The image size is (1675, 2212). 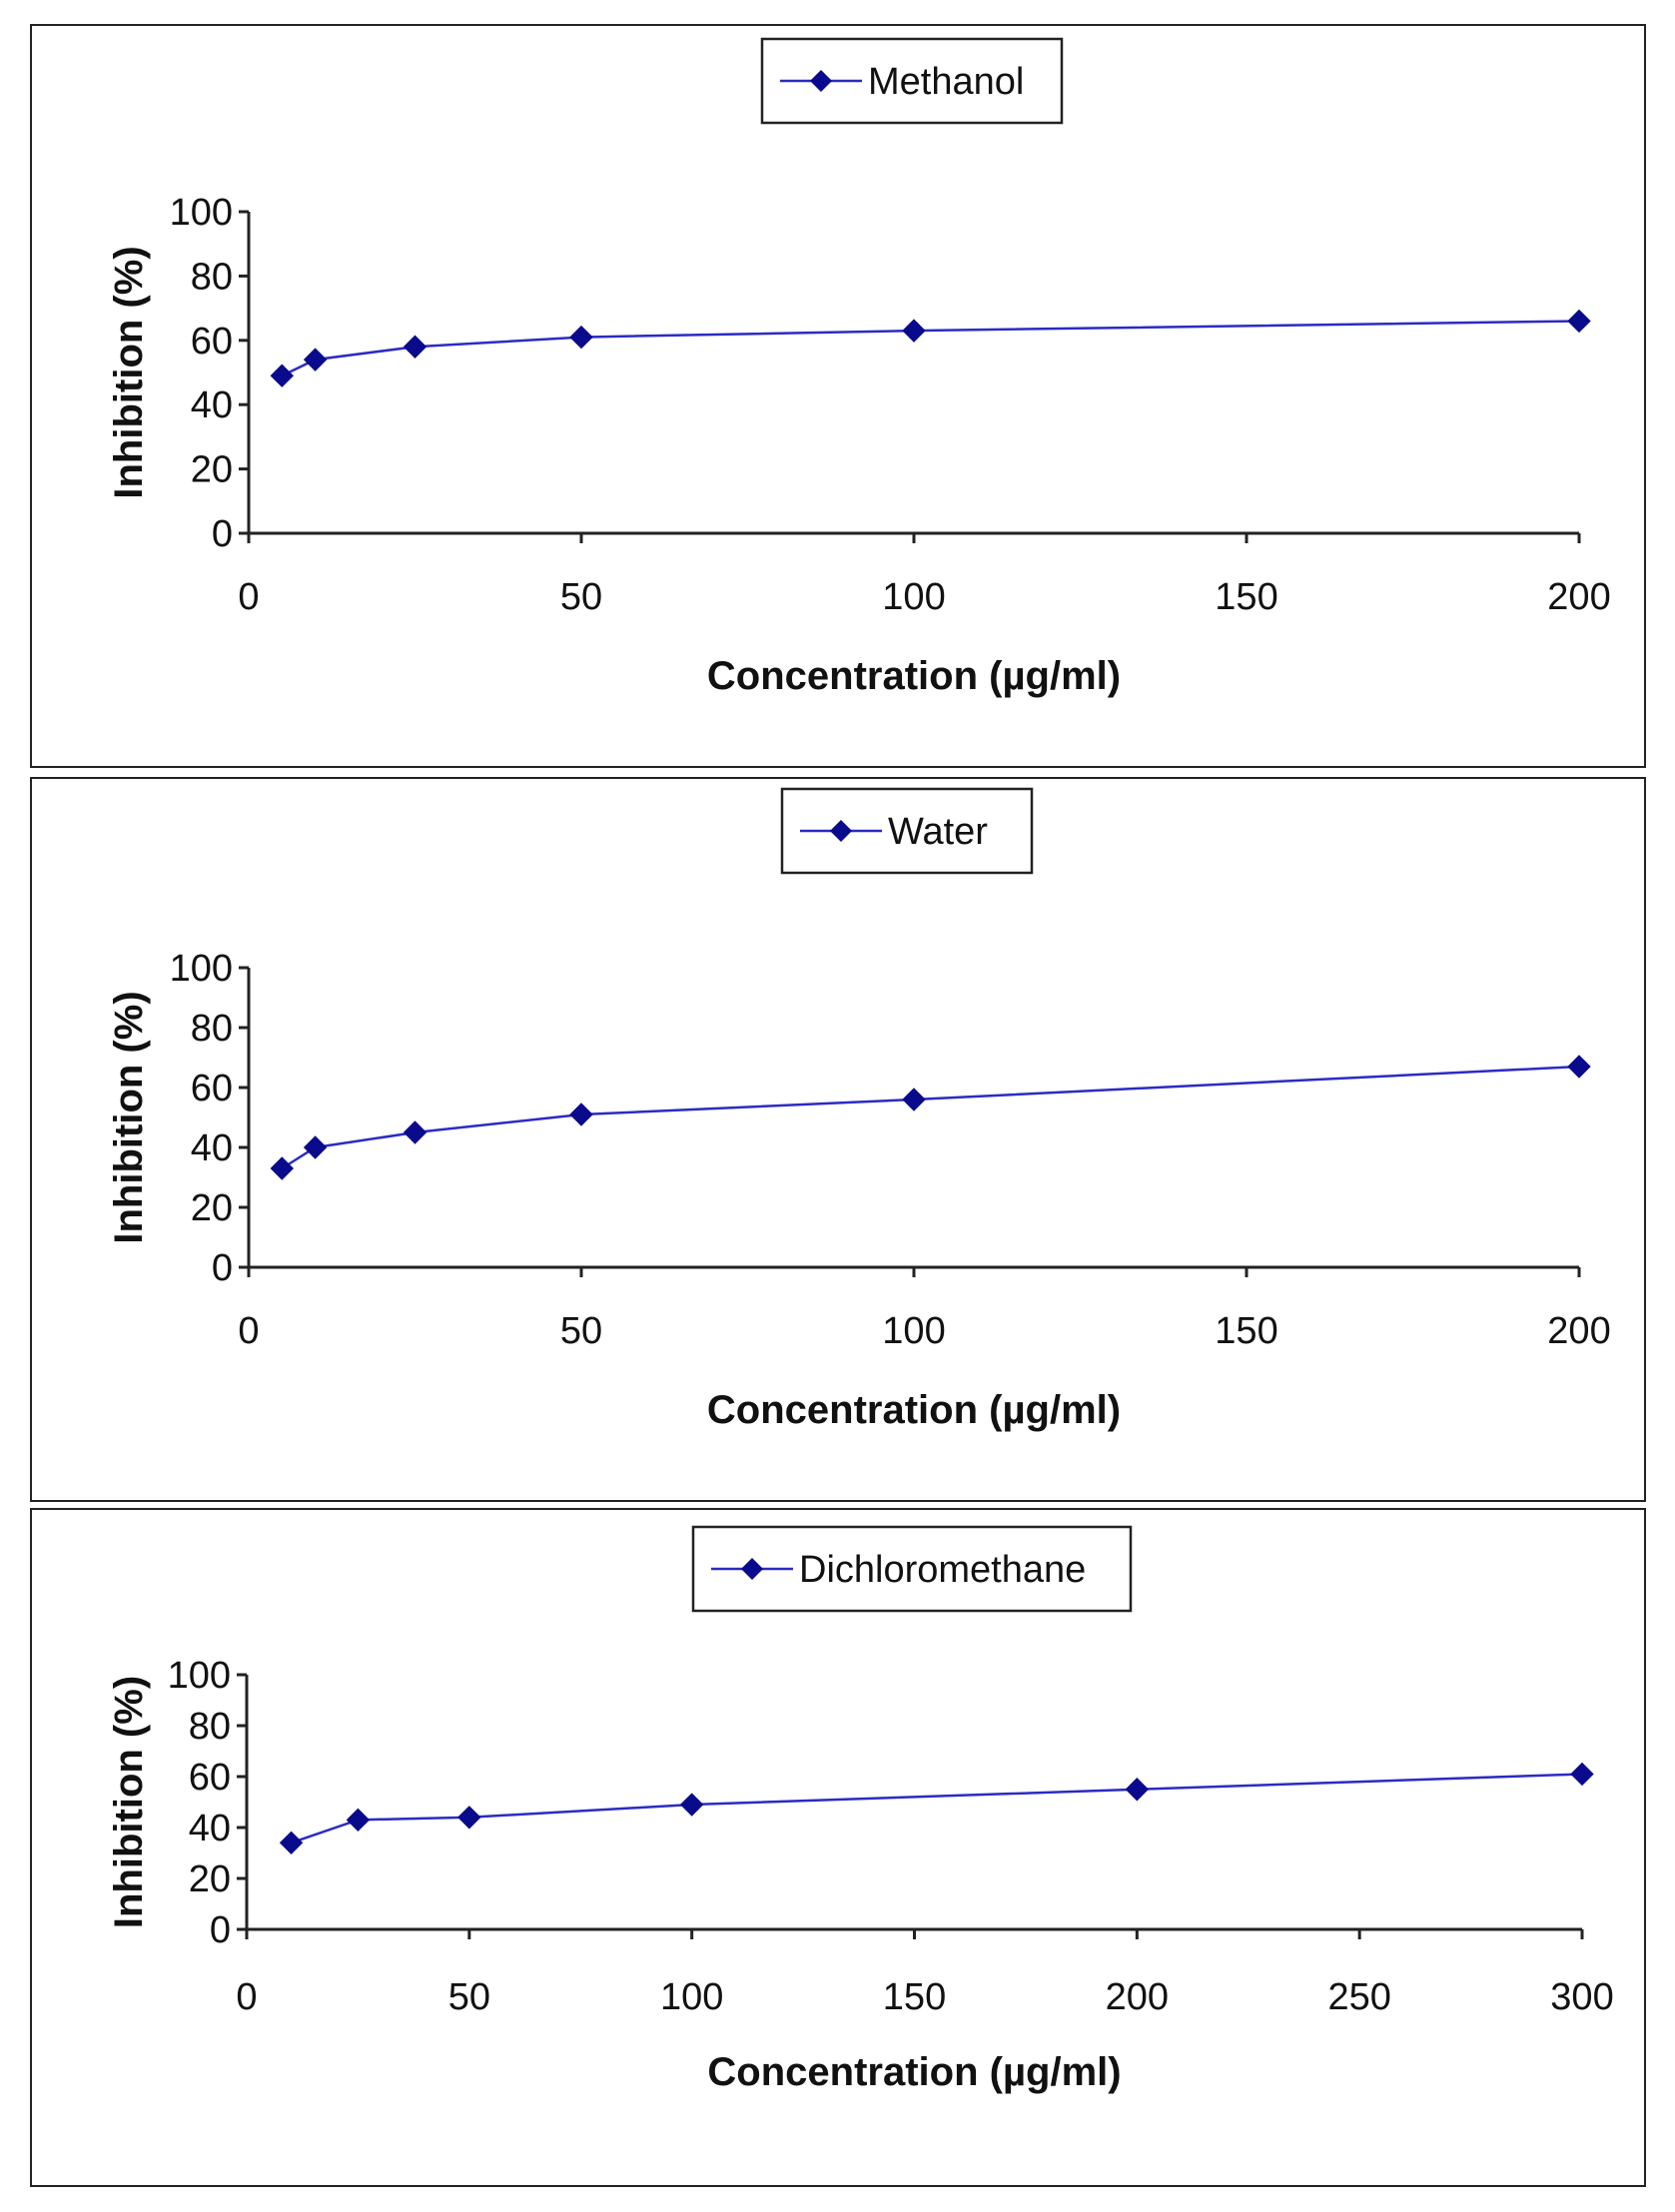 I want to click on legend-label: Water, so click(x=938, y=832).